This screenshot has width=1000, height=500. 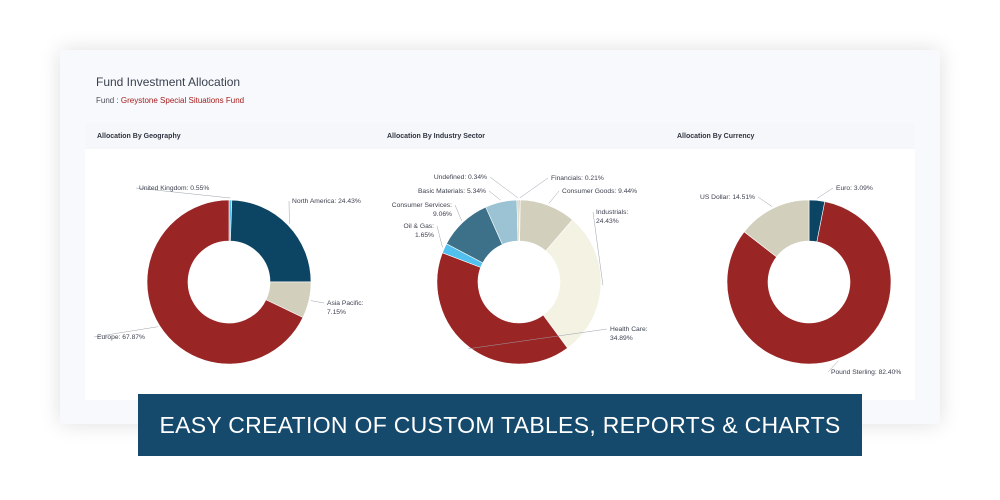 What do you see at coordinates (436, 136) in the screenshot?
I see `industry-chart-title: Allocation By Industry Sector` at bounding box center [436, 136].